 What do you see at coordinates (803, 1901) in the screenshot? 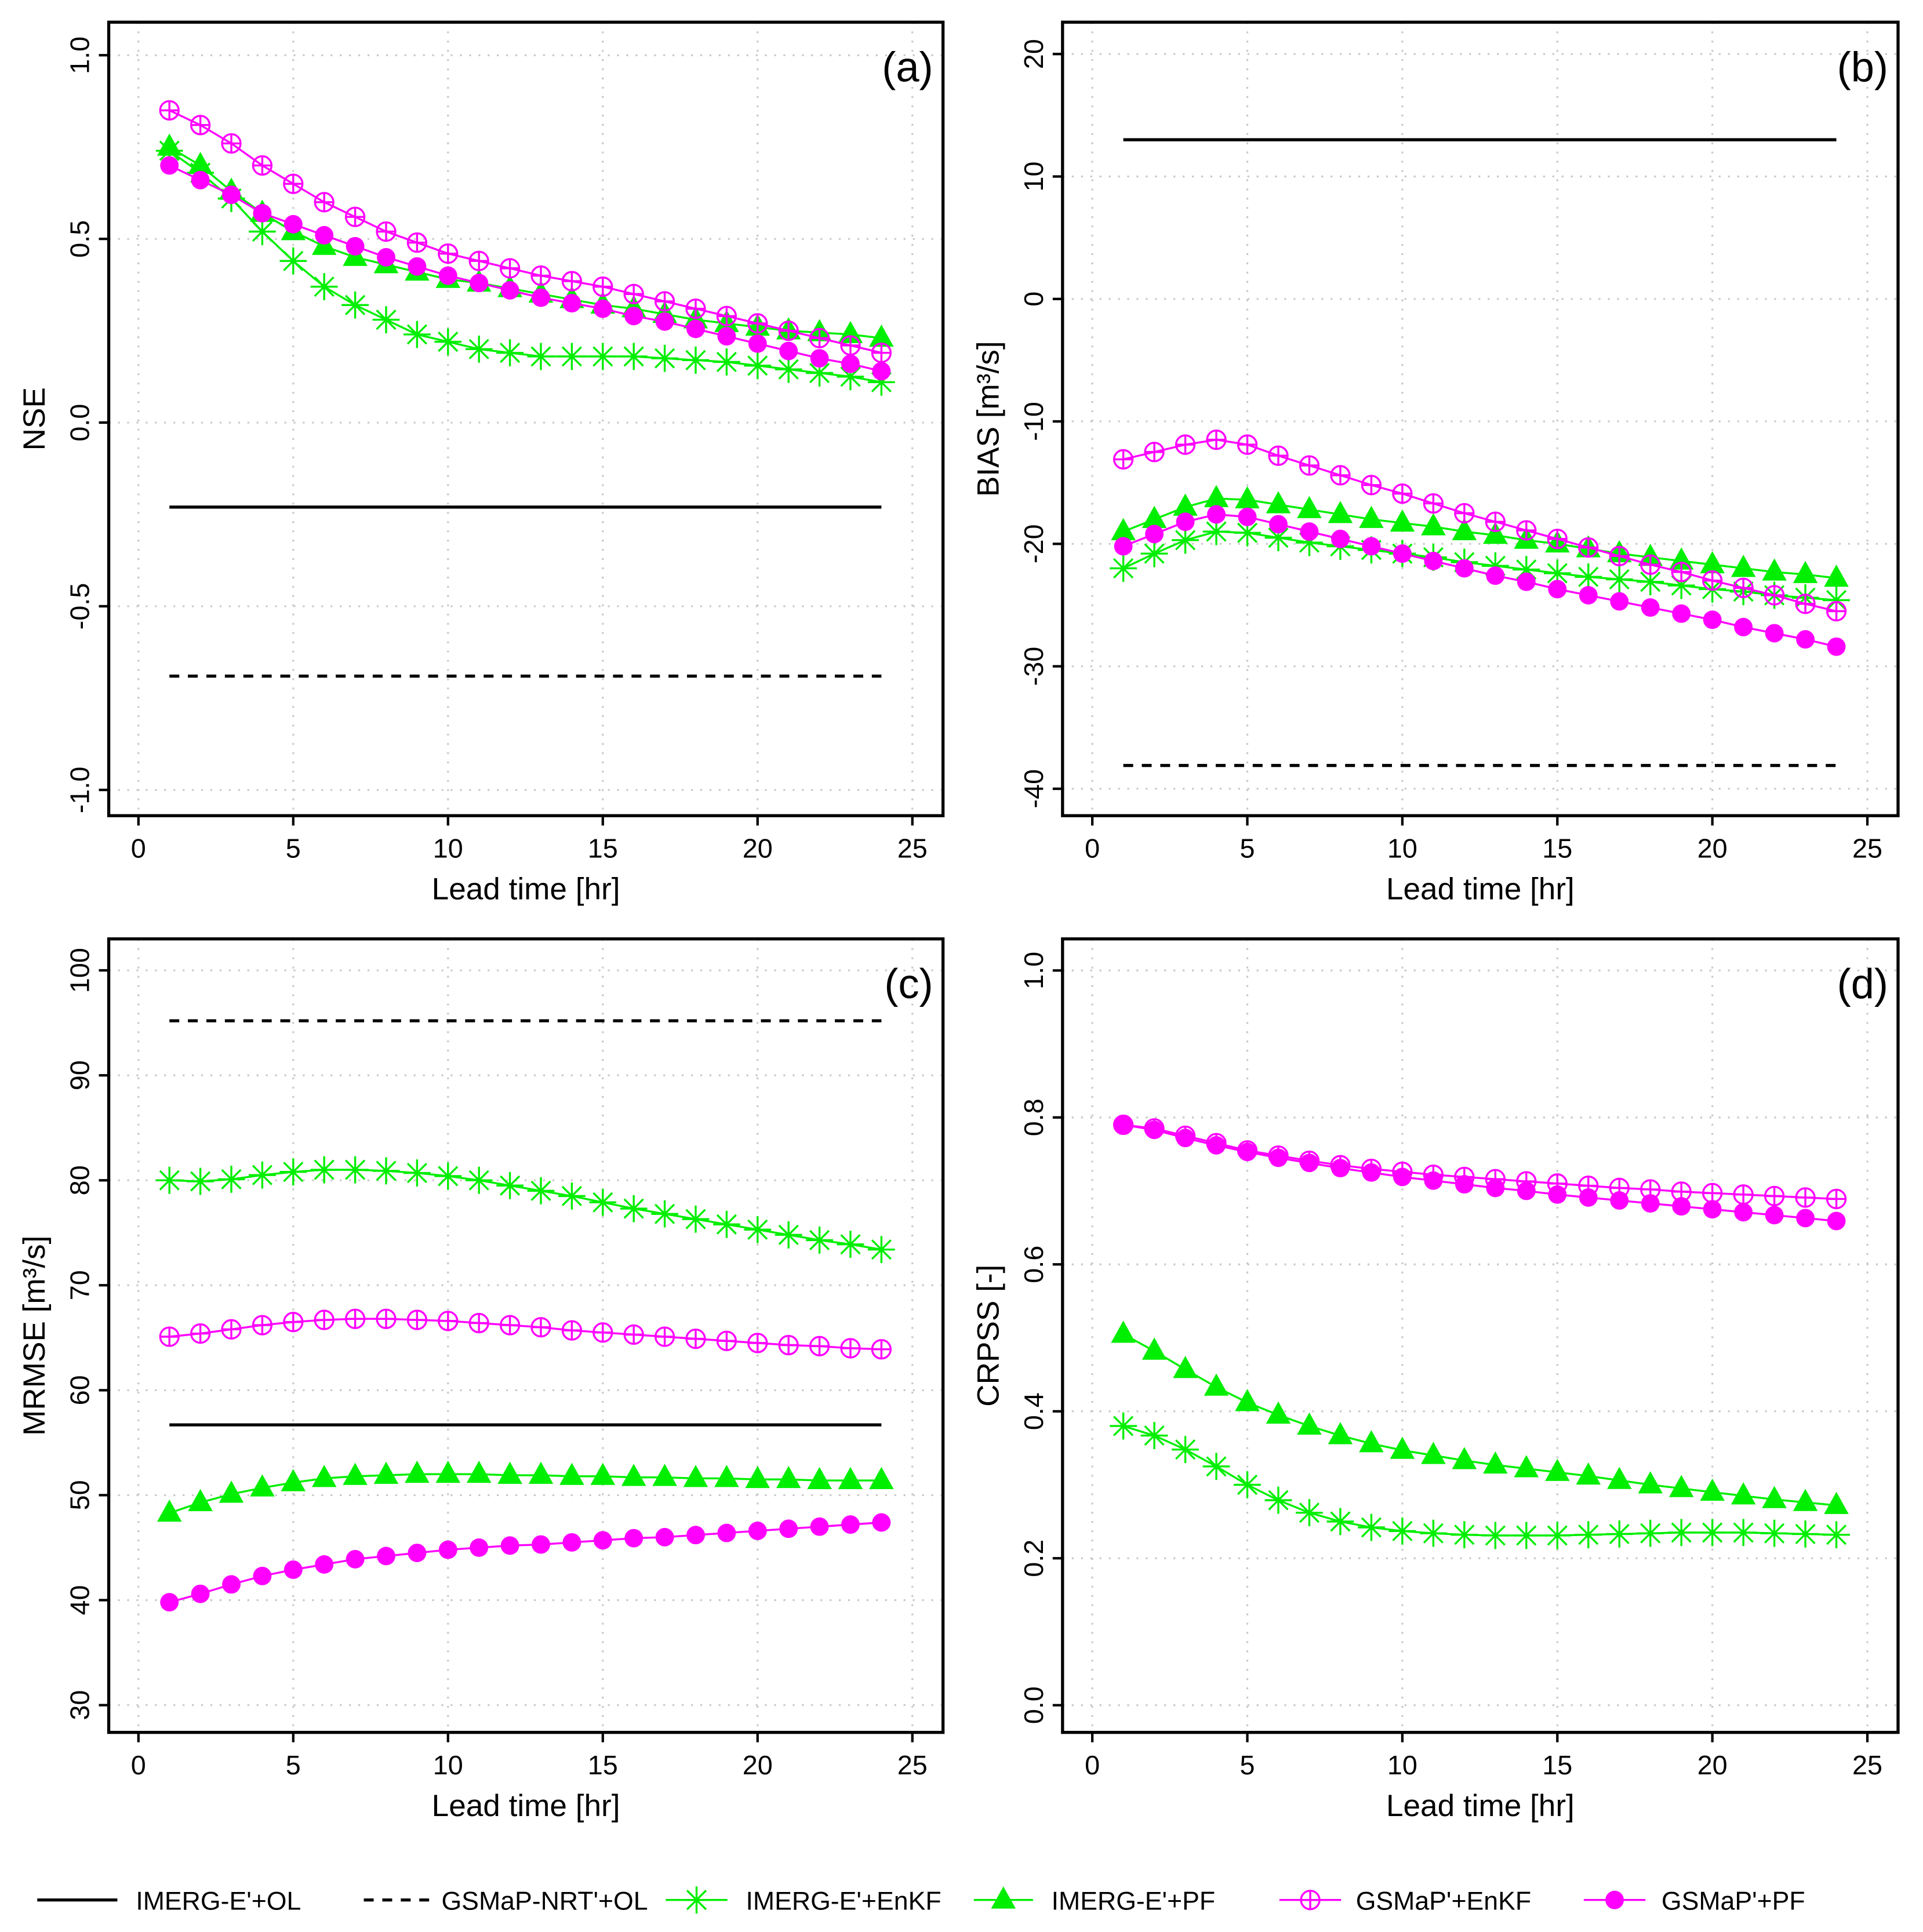
I see `legend-item: IMERG-E'+EnKF` at bounding box center [803, 1901].